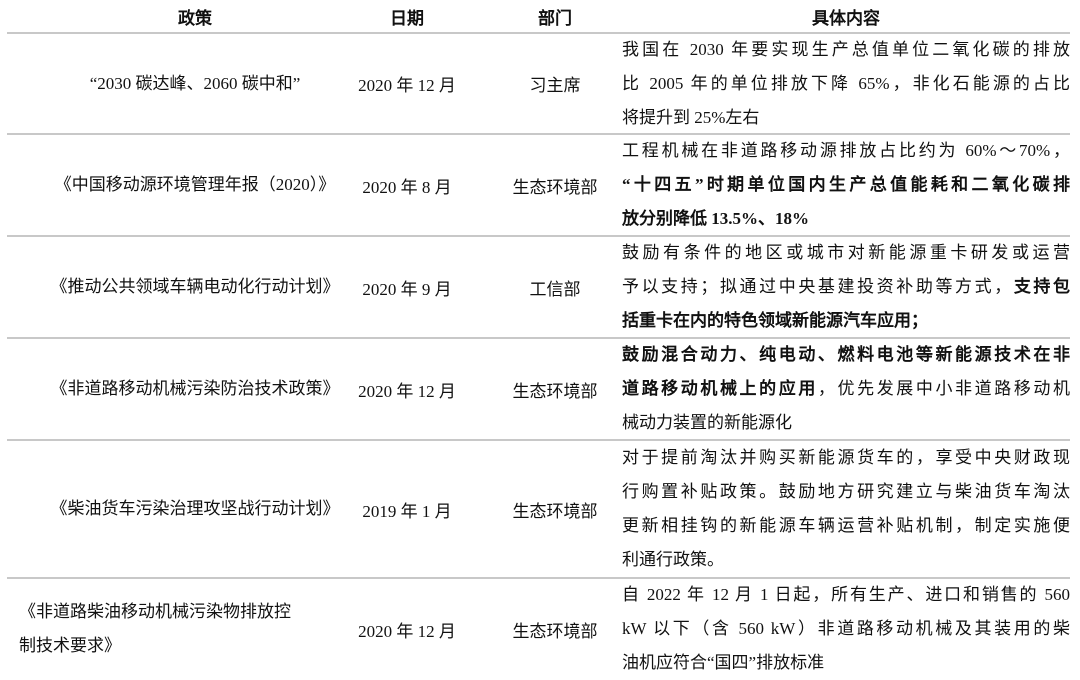  Describe the element at coordinates (723, 662) in the screenshot. I see `text: 油机应符合“国四”排放标准` at that location.